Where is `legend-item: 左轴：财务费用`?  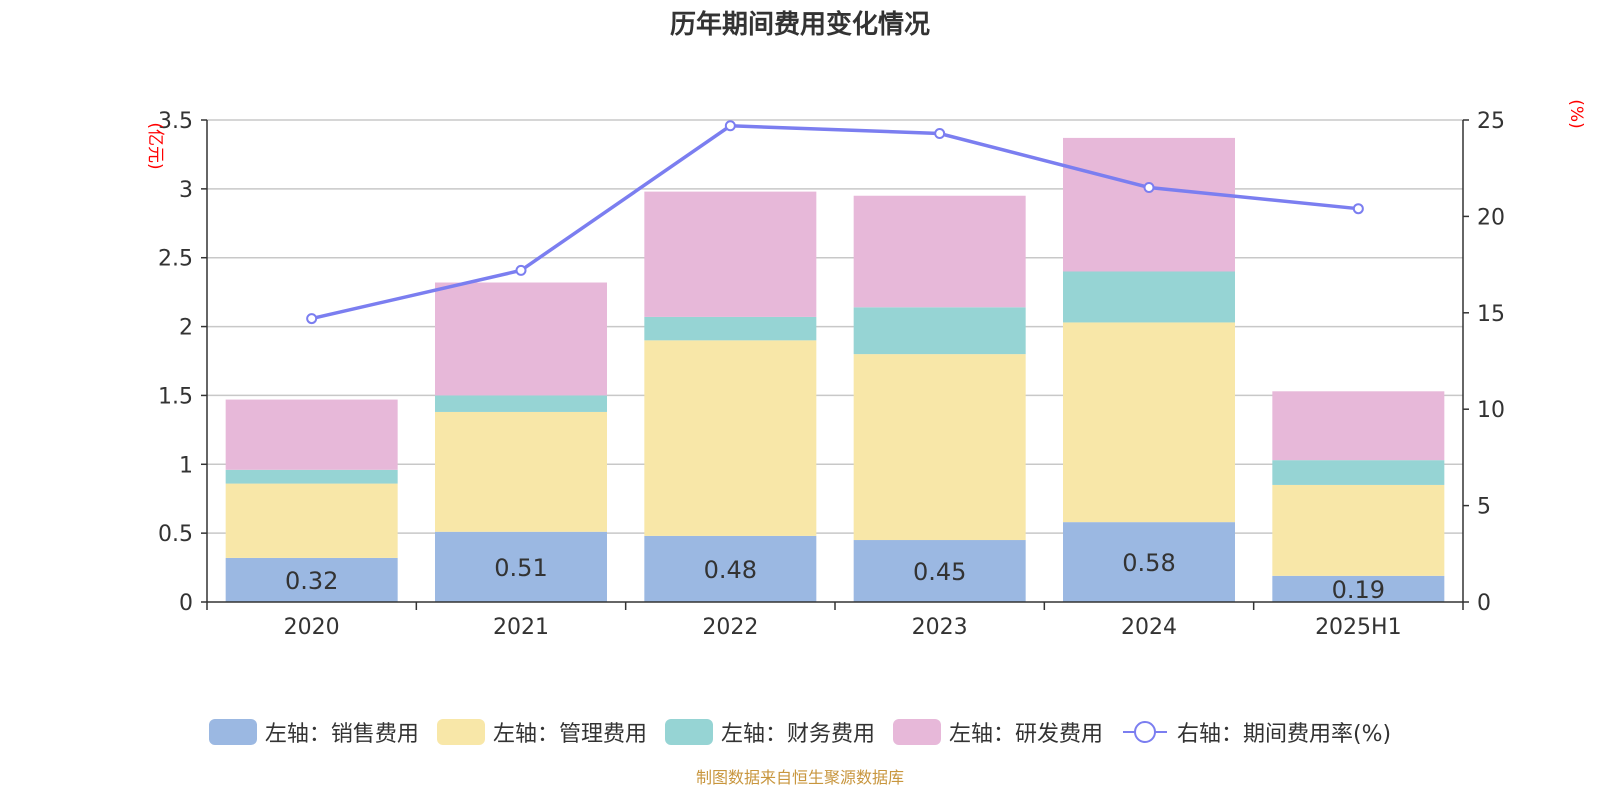 legend-item: 左轴：财务费用 is located at coordinates (769, 732).